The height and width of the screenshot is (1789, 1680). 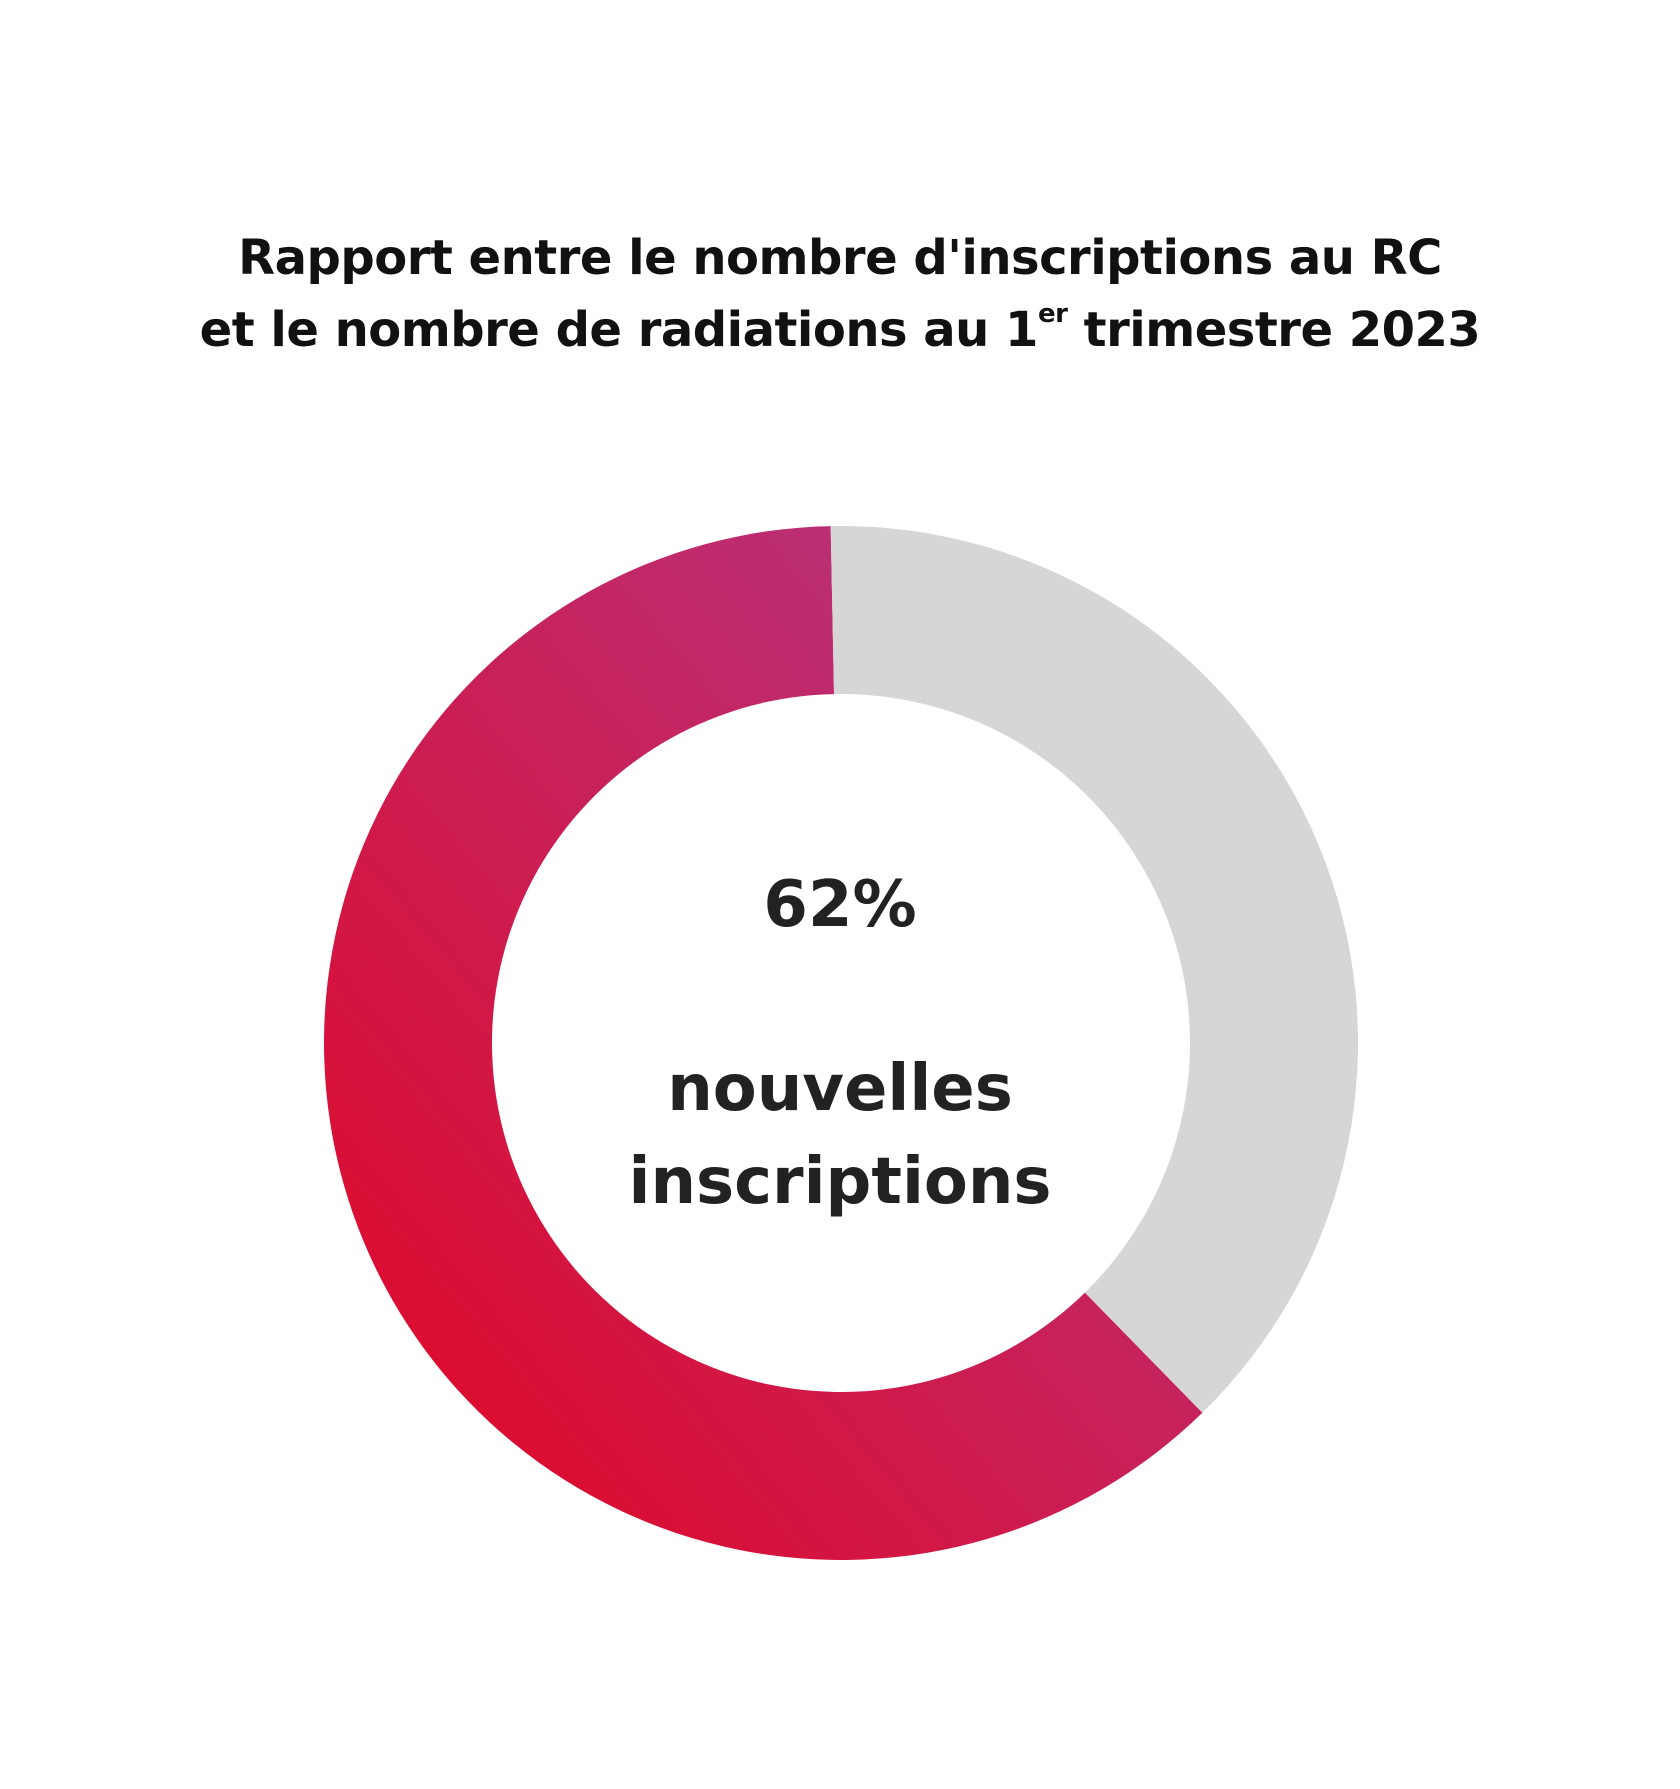 What do you see at coordinates (840, 1089) in the screenshot?
I see `center-label-line-1: nouvelles` at bounding box center [840, 1089].